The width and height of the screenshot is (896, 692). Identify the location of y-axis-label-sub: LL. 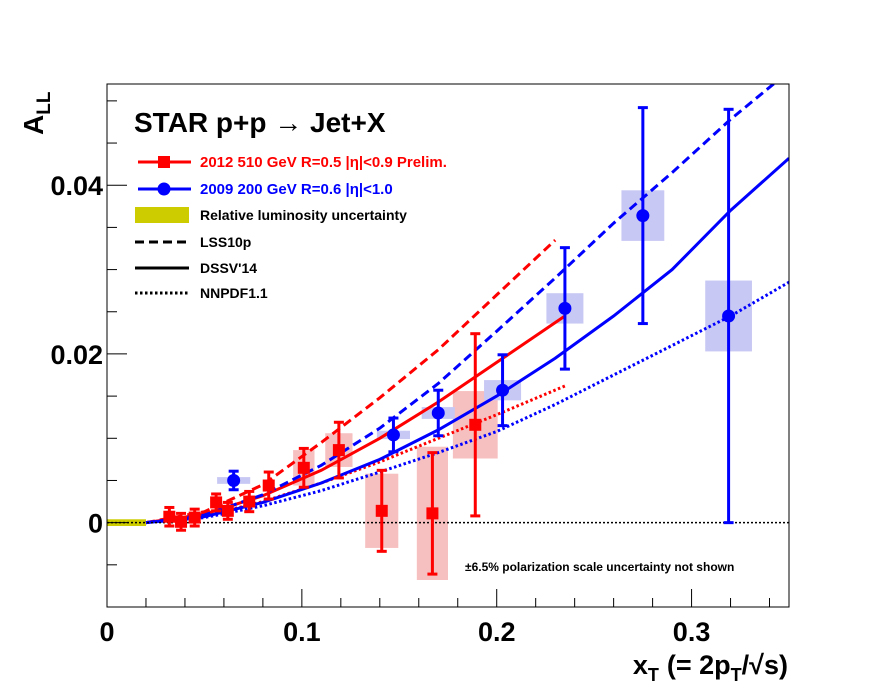
(44, 103).